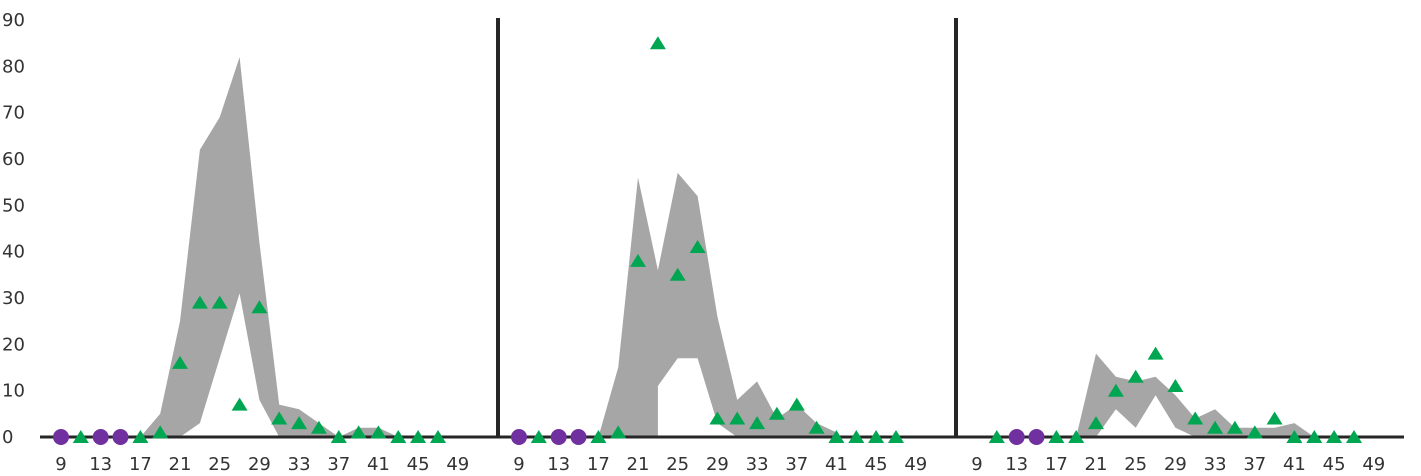  Describe the element at coordinates (7, 437) in the screenshot. I see `y-tick-label: 0` at that location.